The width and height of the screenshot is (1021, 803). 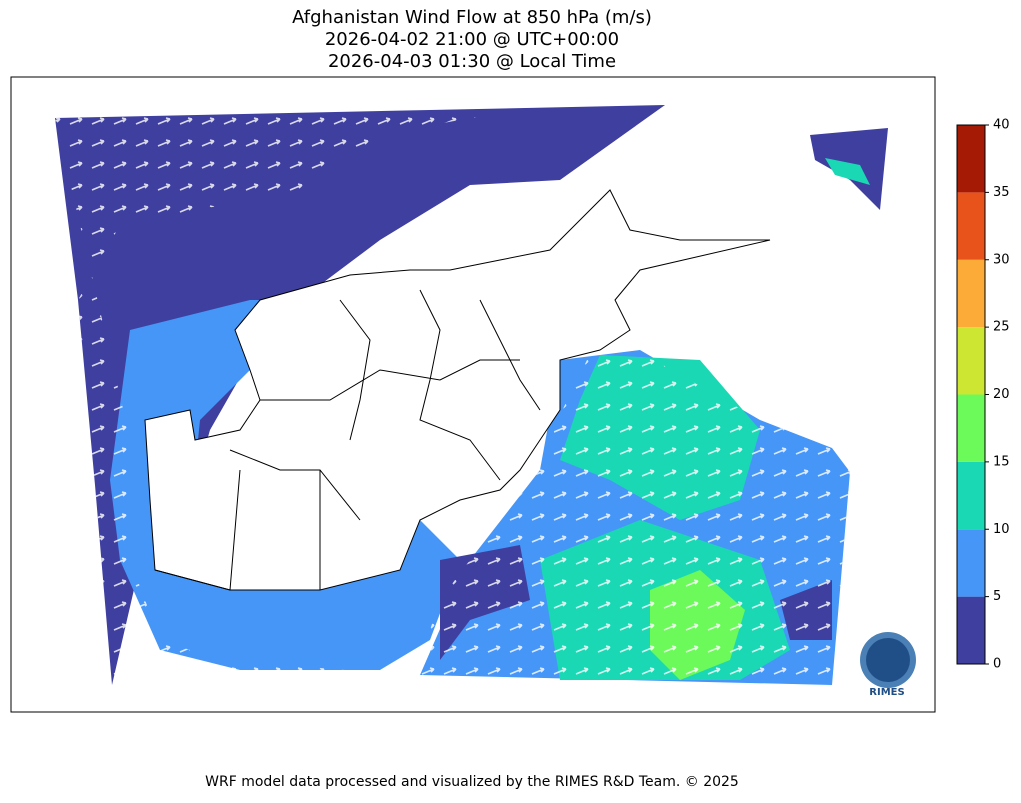 What do you see at coordinates (1001, 394) in the screenshot?
I see `colorbar-tick-label: 20` at bounding box center [1001, 394].